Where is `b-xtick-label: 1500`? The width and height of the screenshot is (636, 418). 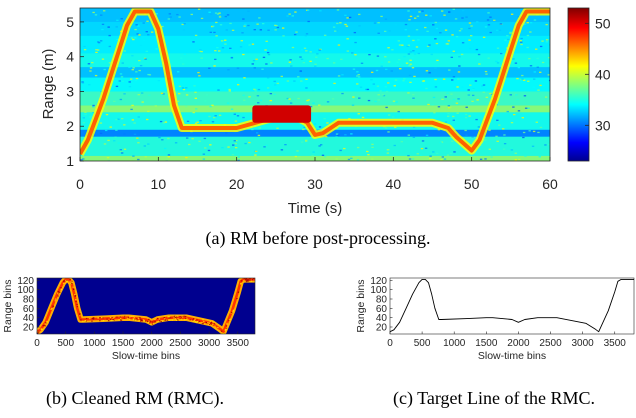
b-xtick-label: 1500 is located at coordinates (123, 343).